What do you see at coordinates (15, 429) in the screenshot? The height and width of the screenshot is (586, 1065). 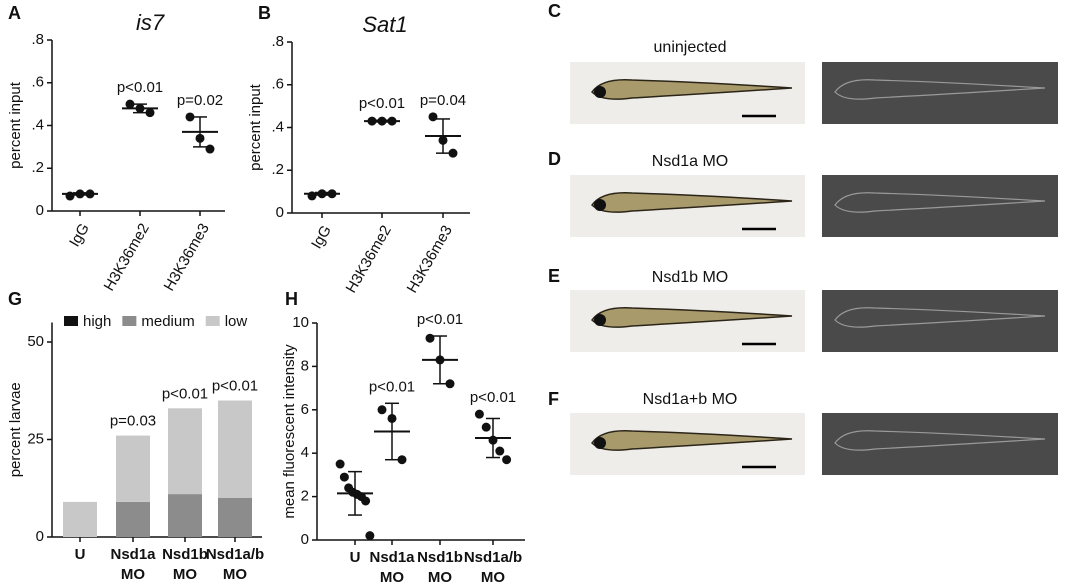 I see `y-axis-label: percent larvae` at bounding box center [15, 429].